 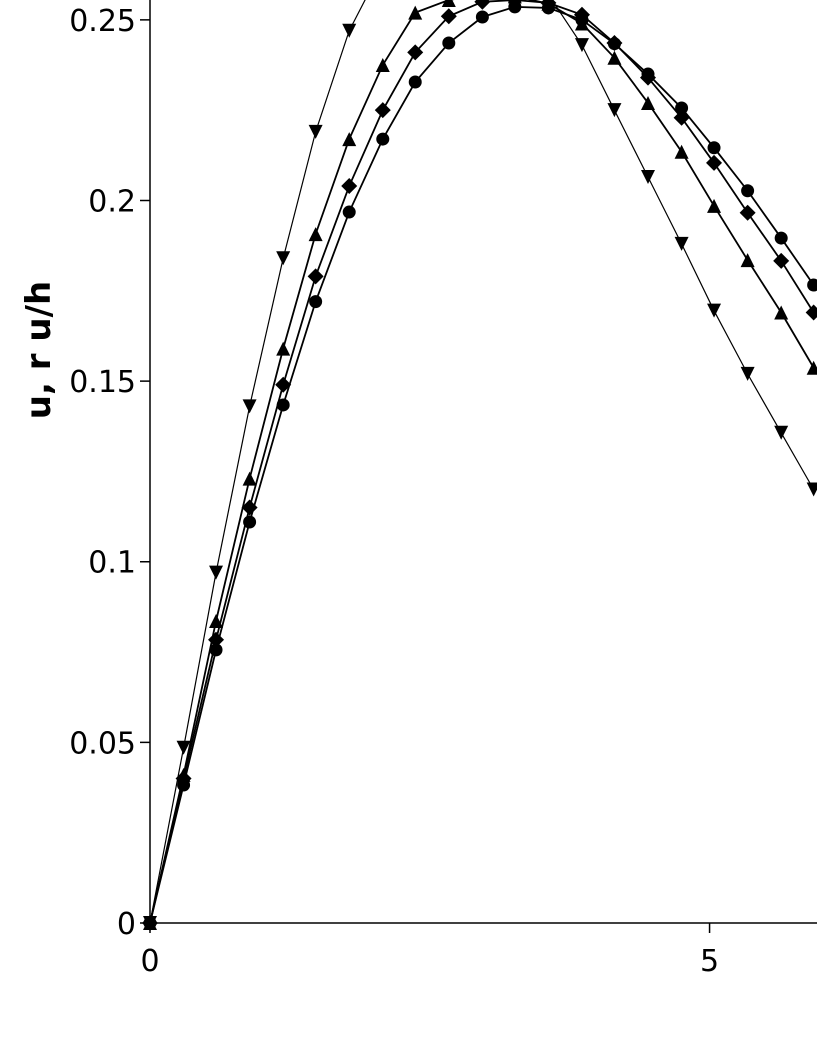 I want to click on y-tick-label: 0.05, so click(x=102, y=743).